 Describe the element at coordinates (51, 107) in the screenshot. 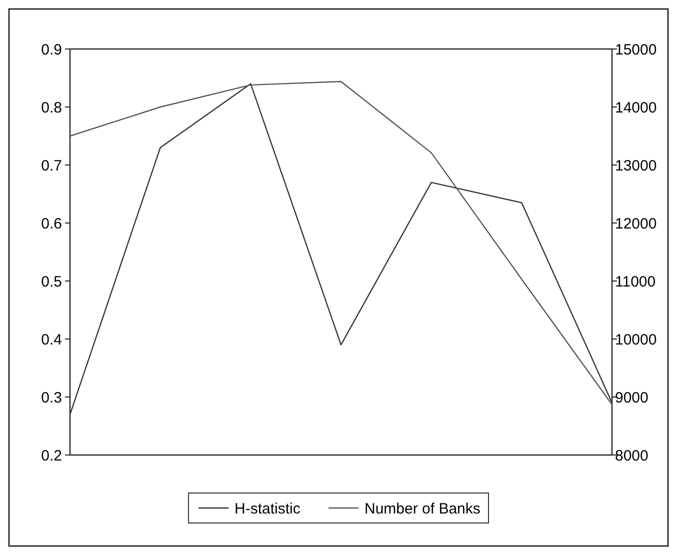

I see `y-tick-label: 0.8` at that location.